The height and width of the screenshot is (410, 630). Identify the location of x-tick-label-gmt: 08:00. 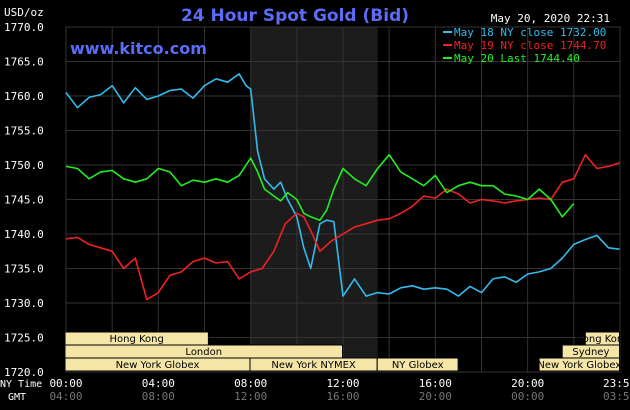
(158, 396).